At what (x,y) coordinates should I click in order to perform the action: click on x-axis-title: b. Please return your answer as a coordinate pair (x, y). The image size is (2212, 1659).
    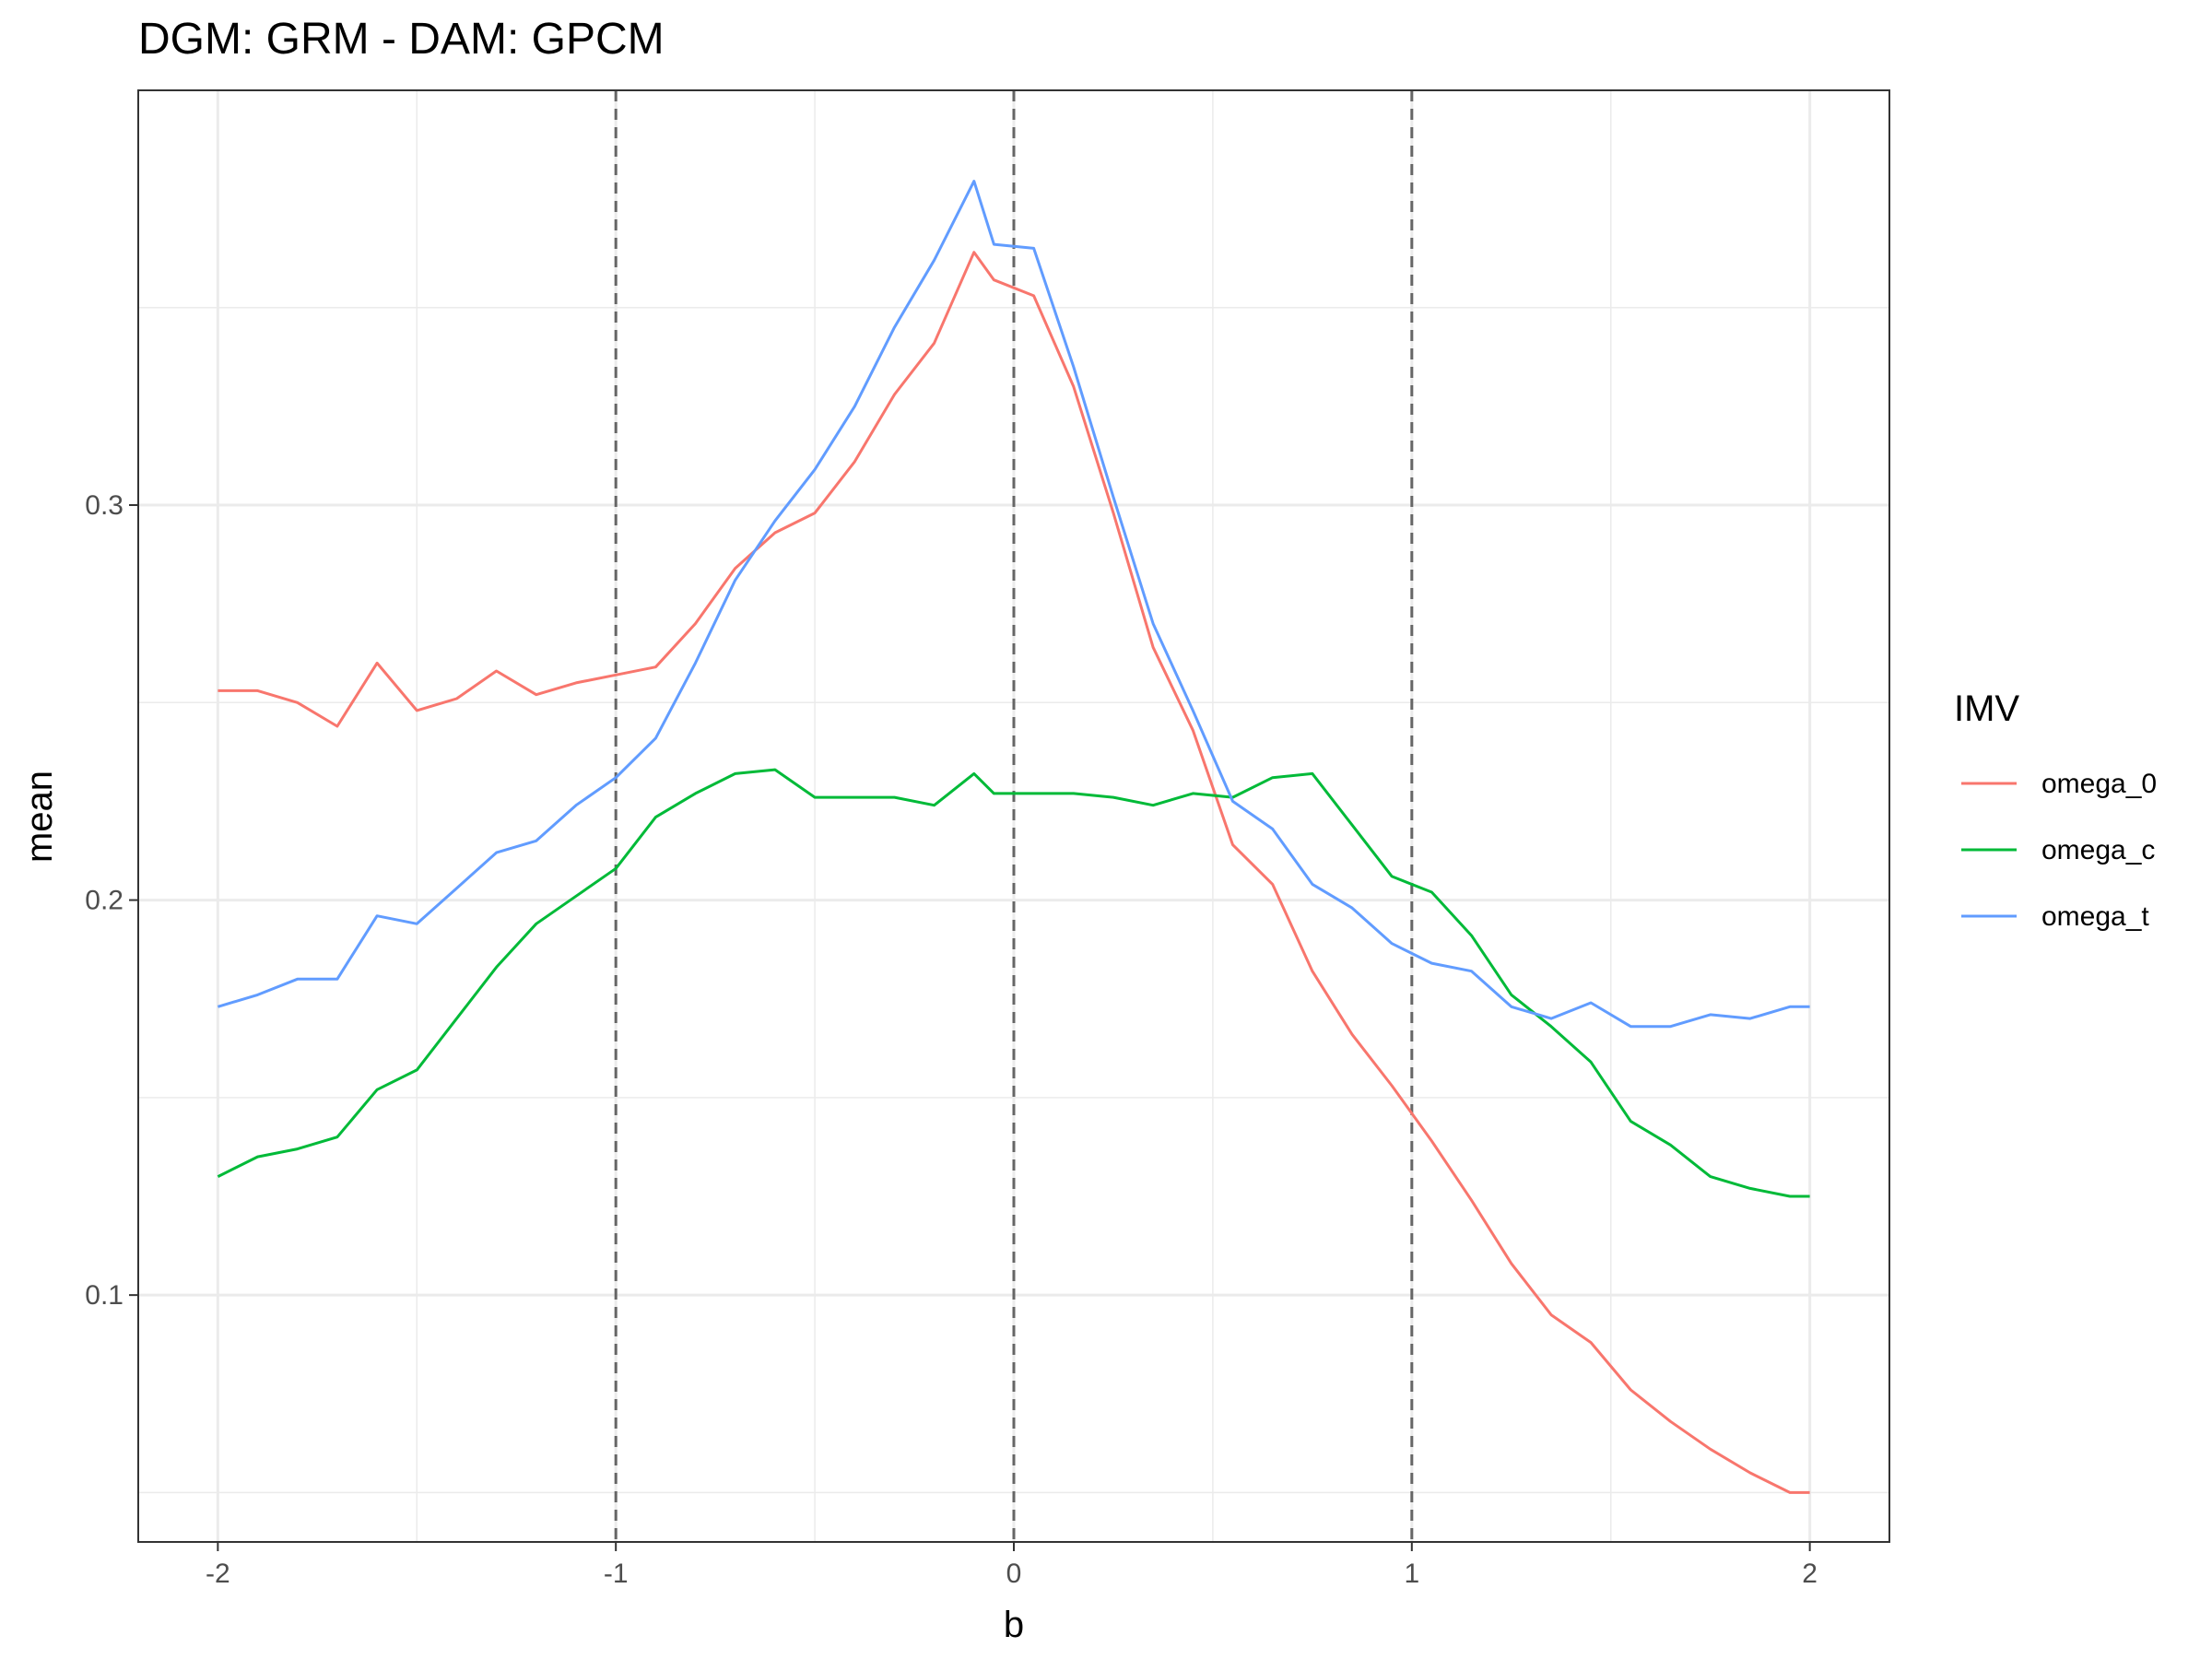
    Looking at the image, I should click on (1014, 1625).